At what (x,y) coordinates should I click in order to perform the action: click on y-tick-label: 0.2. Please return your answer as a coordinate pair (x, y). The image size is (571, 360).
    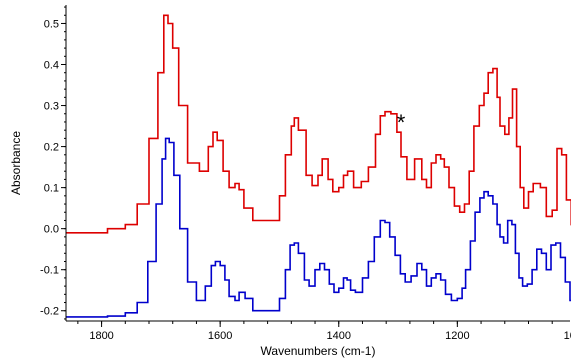
    Looking at the image, I should click on (51, 148).